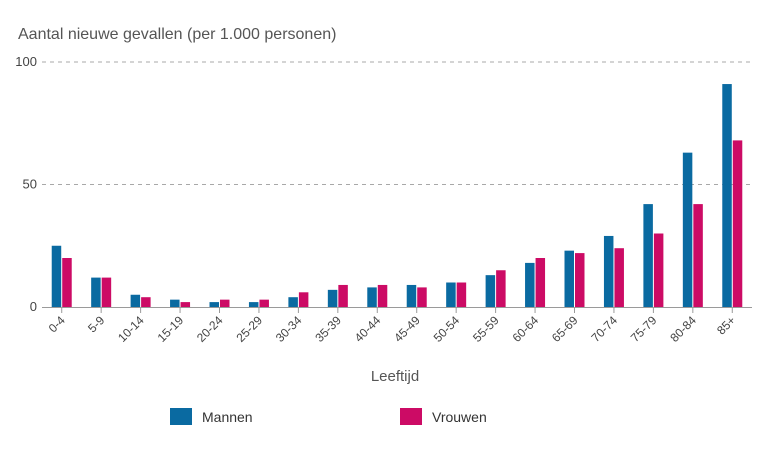 The image size is (770, 450). I want to click on x-tick-label-10-14: 10-14, so click(131, 329).